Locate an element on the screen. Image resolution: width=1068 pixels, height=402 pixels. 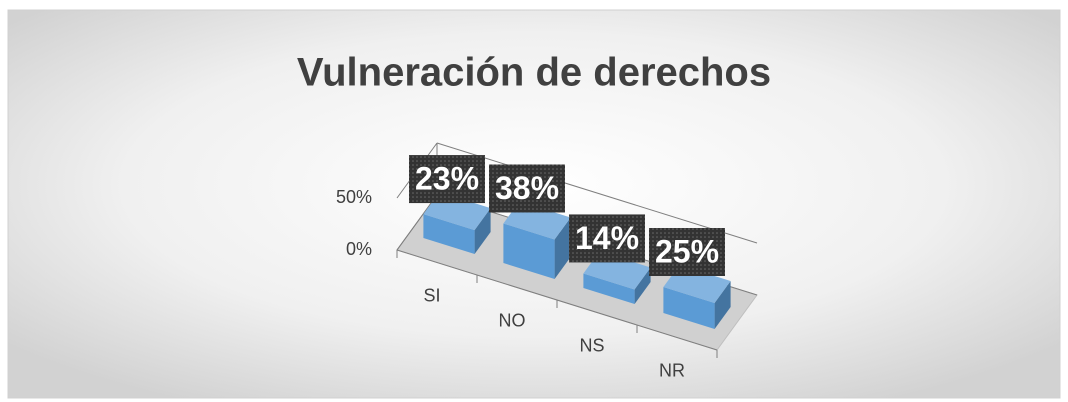
data-label: 25% is located at coordinates (687, 251).